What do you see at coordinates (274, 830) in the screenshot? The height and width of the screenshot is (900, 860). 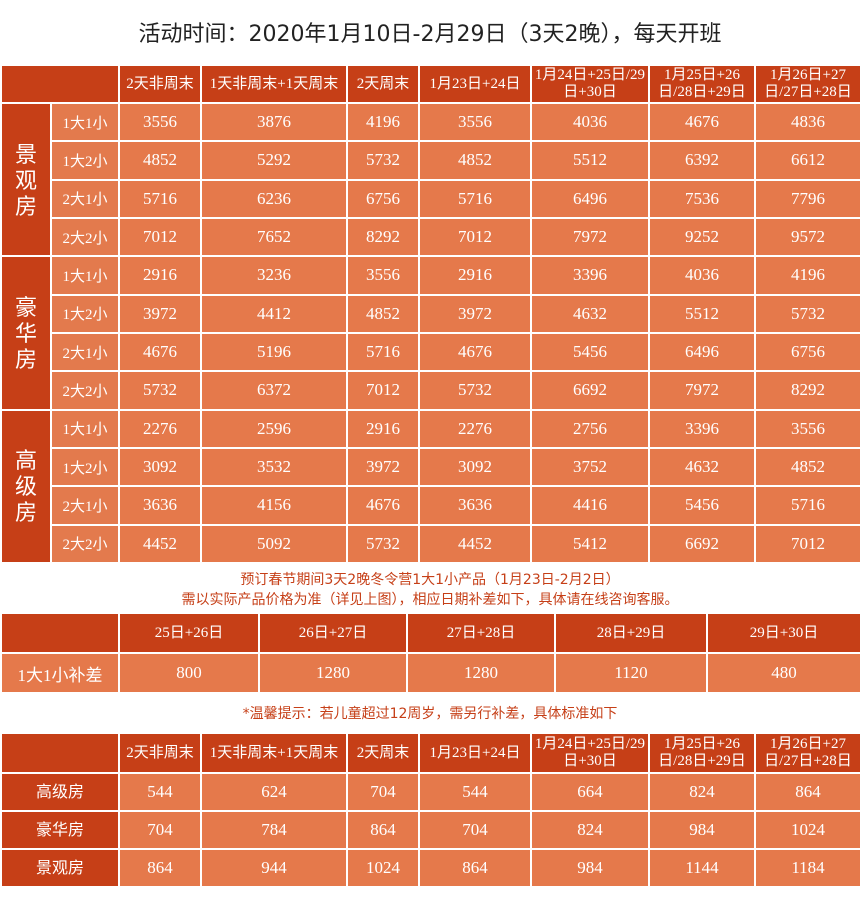 I see `child-price-cell: 784` at bounding box center [274, 830].